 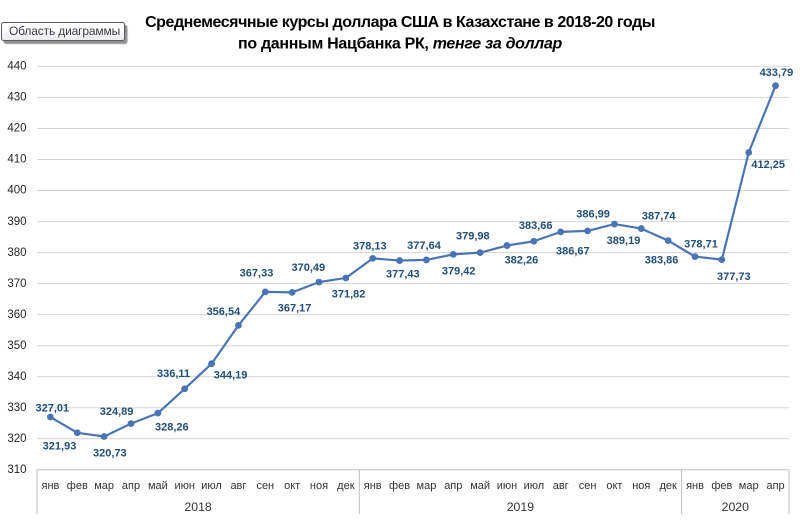 I want to click on svg-text: 327,01, so click(x=52, y=408).